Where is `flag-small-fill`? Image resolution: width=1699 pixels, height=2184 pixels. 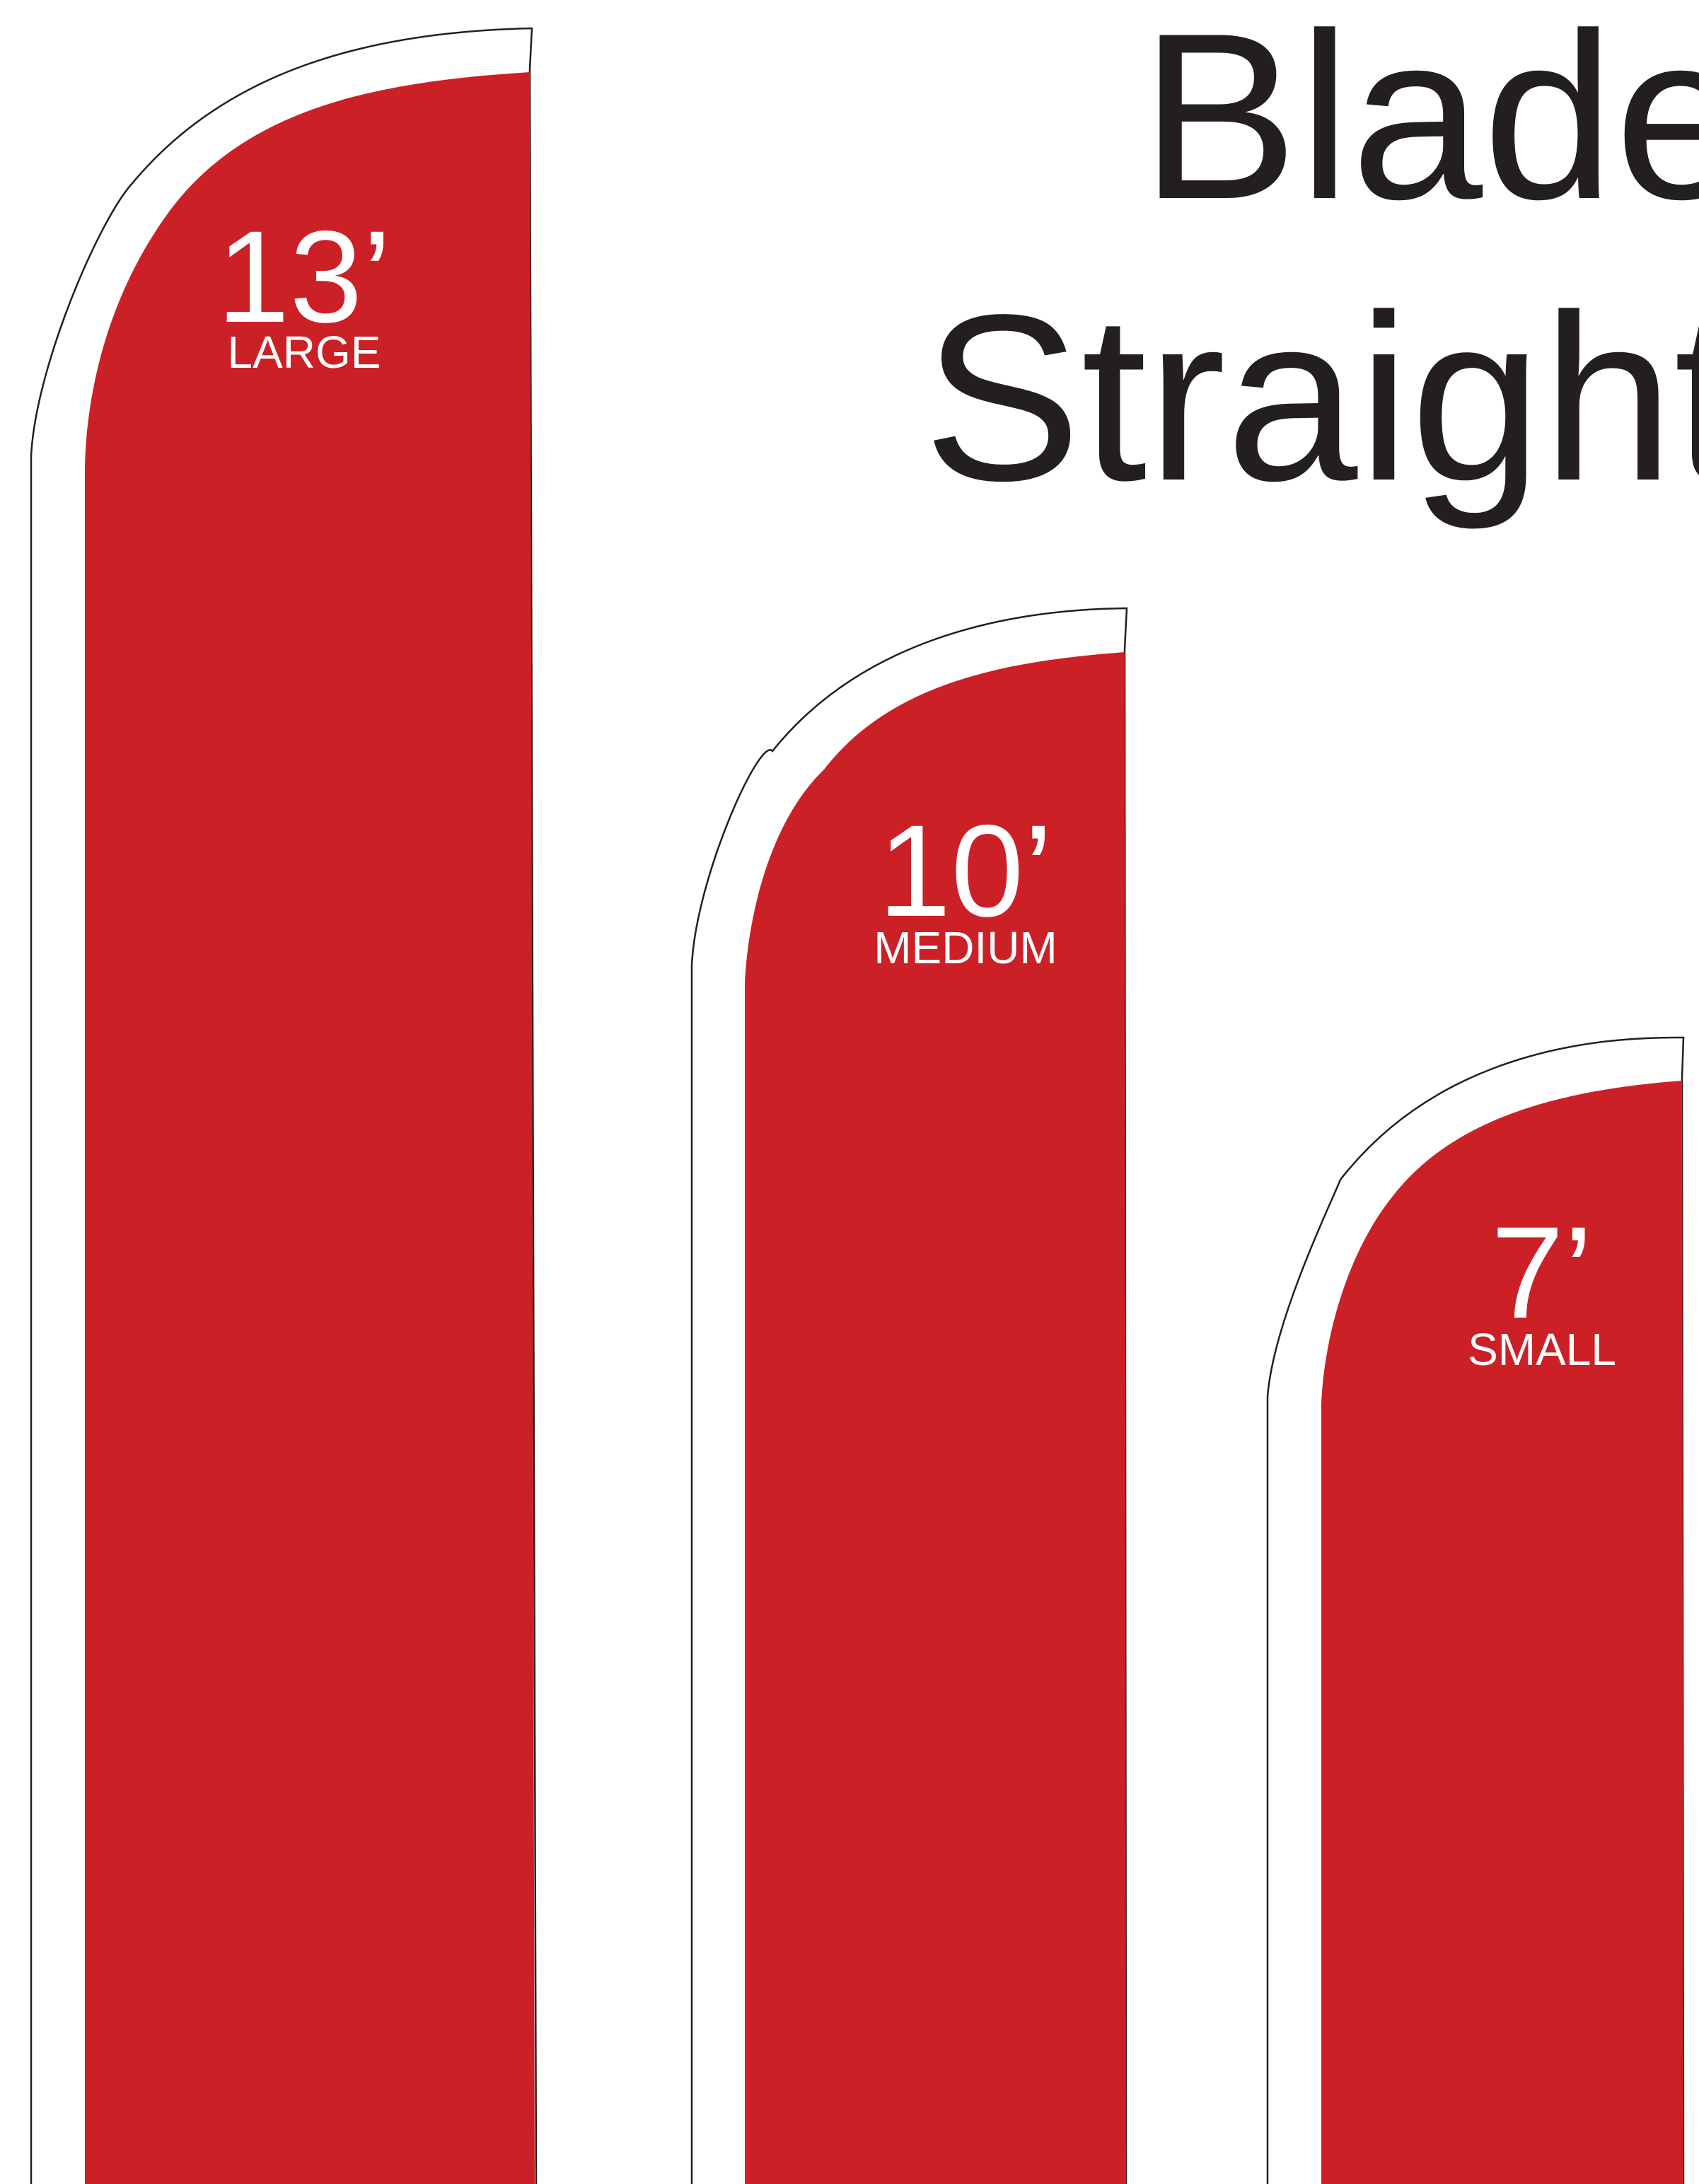 flag-small-fill is located at coordinates (1502, 1632).